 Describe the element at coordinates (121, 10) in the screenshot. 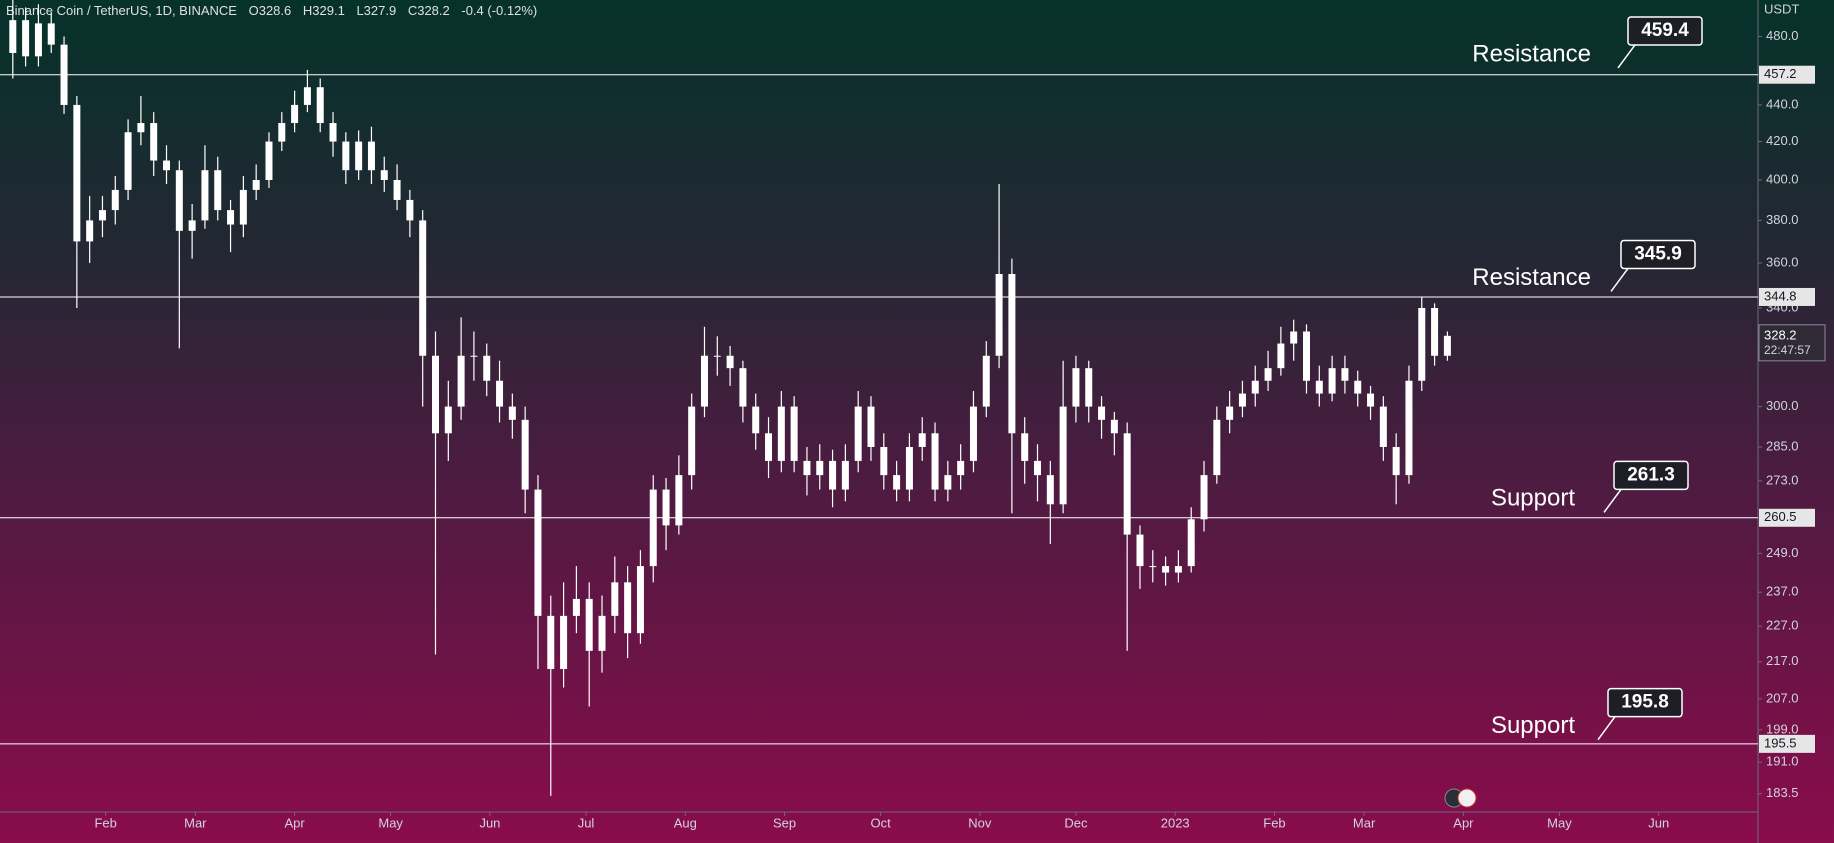

I see `symbol: Binance Coin / TetherUS, 1D, BINANCE` at that location.